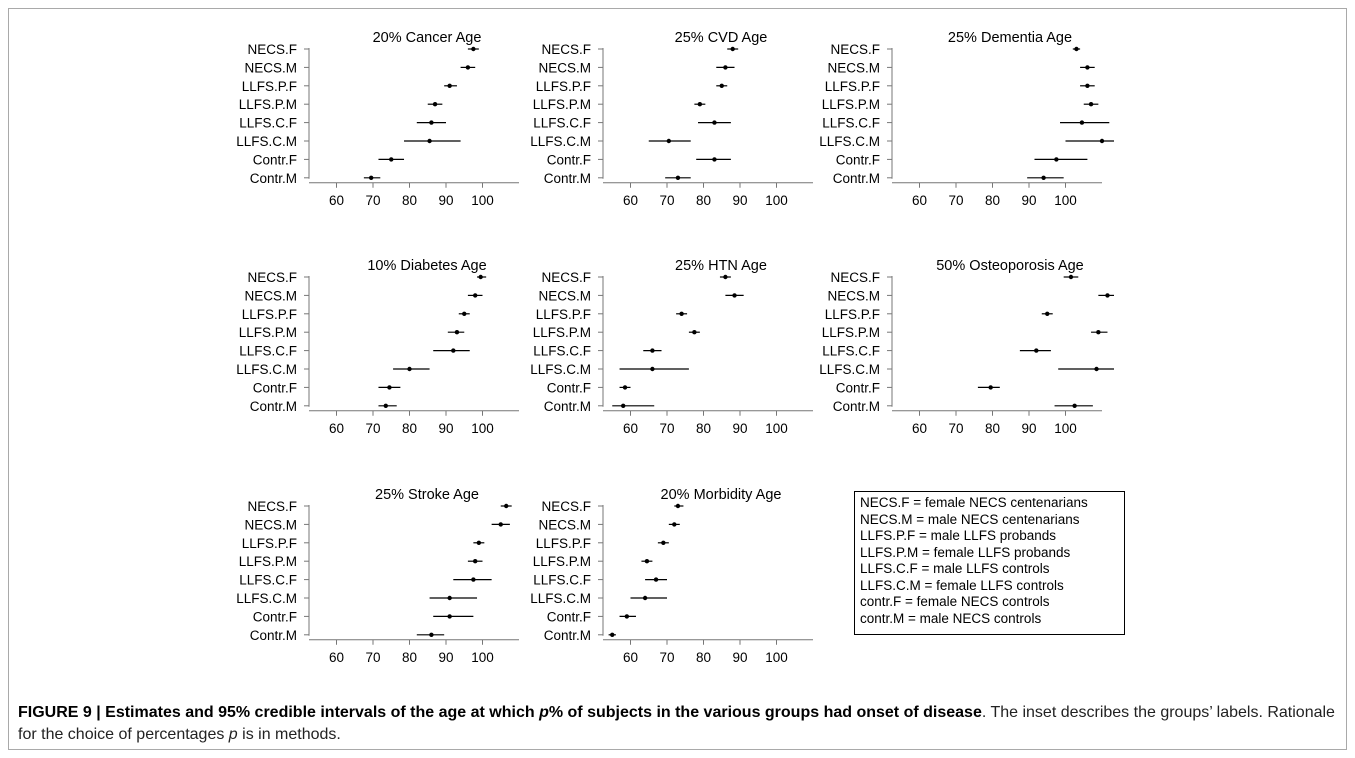 This screenshot has height=758, width=1355. I want to click on legend-entry: LLFS.C.F = male LLFS controls, so click(955, 568).